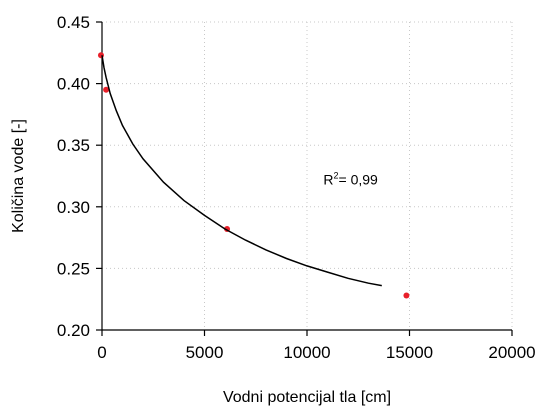 This screenshot has height=411, width=543. What do you see at coordinates (79, 176) in the screenshot?
I see `y-ticks: 0.20 0.25 0.30 0.35 0.40 0.45` at bounding box center [79, 176].